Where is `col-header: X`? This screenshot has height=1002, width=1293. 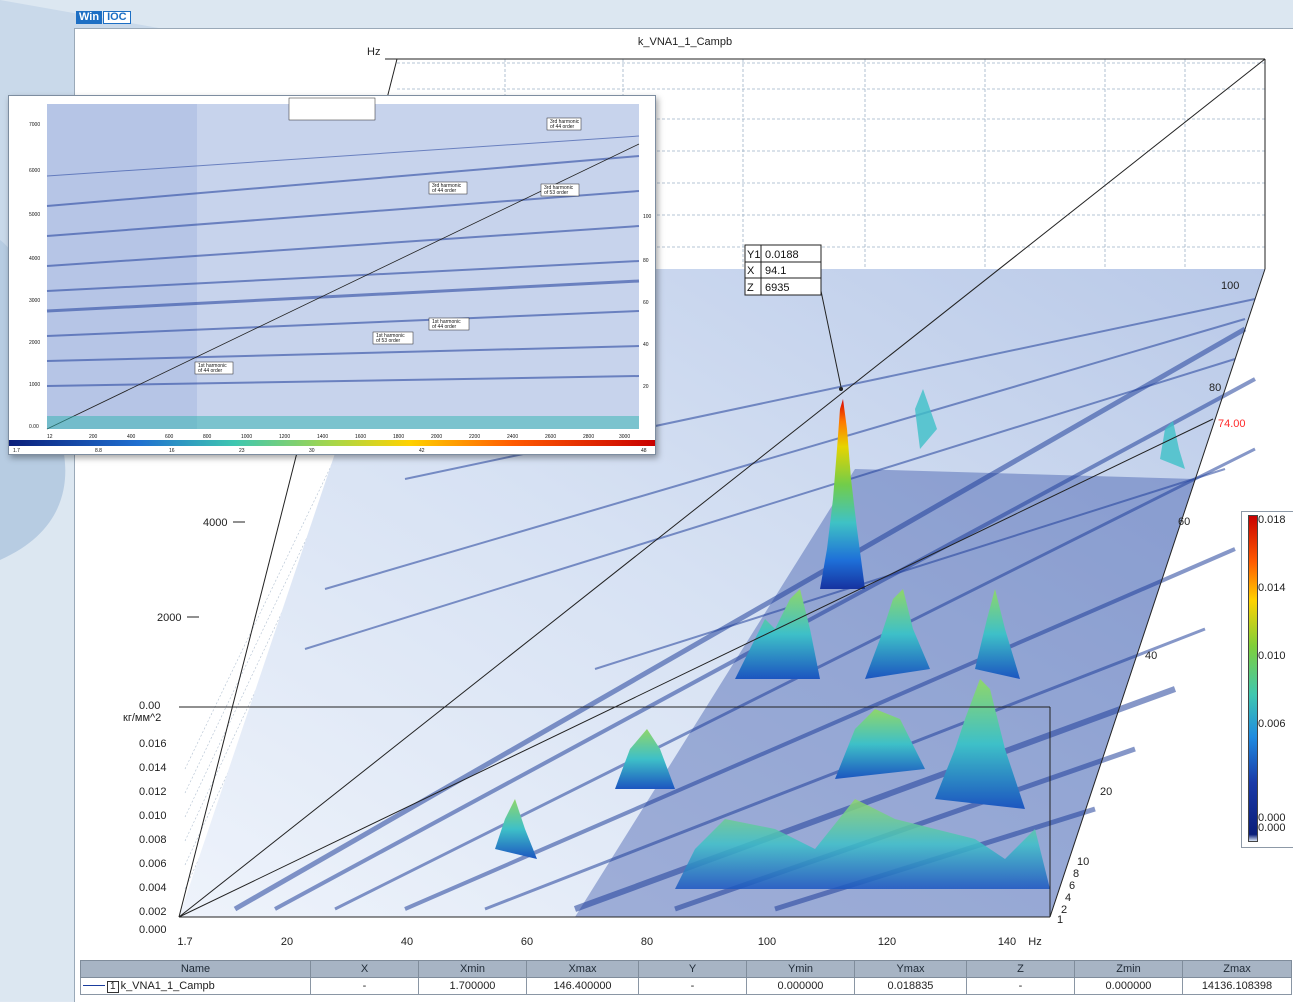 col-header: X is located at coordinates (364, 969).